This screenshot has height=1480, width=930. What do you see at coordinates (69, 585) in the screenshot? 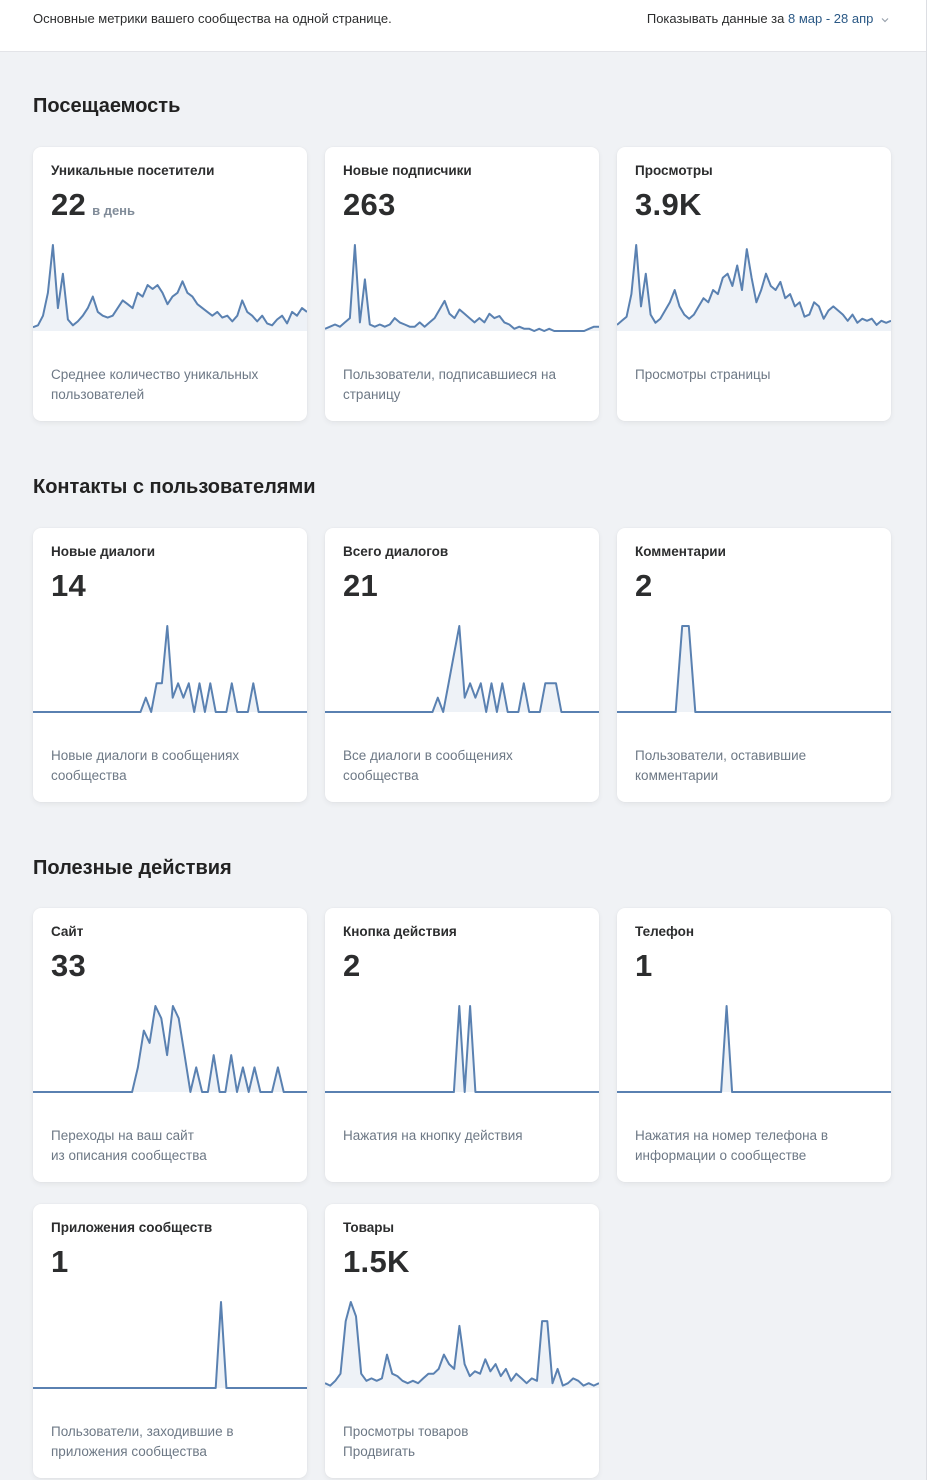
I see `metric-value: 14` at bounding box center [69, 585].